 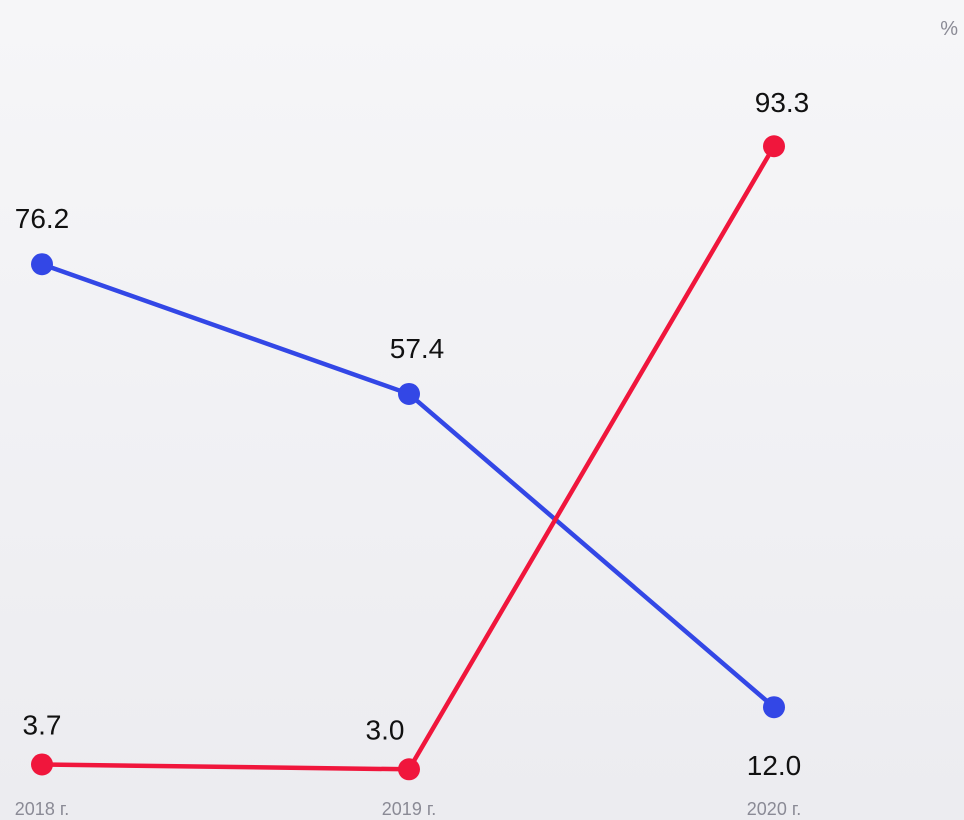 What do you see at coordinates (782, 102) in the screenshot?
I see `data-label-1-2: 93.3` at bounding box center [782, 102].